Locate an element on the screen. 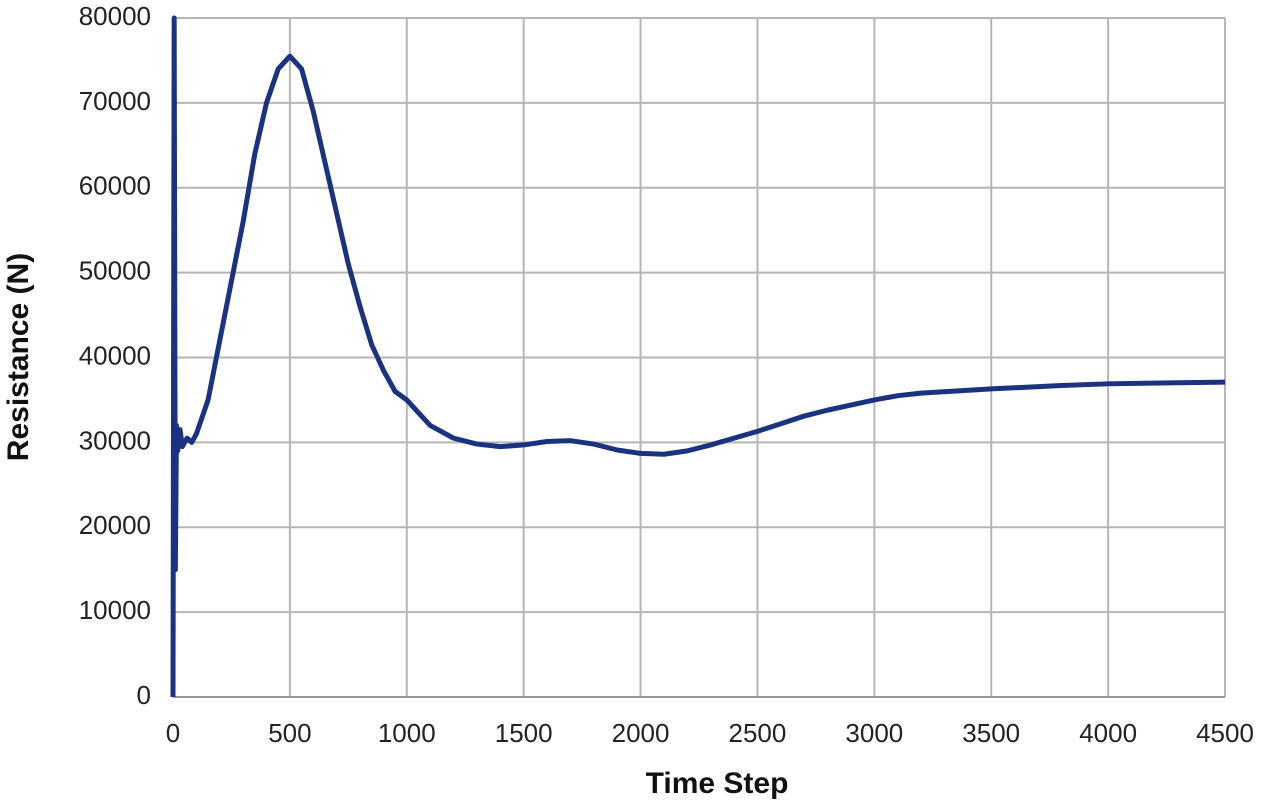 This screenshot has height=805, width=1267. x-tick-label: 3500 is located at coordinates (991, 733).